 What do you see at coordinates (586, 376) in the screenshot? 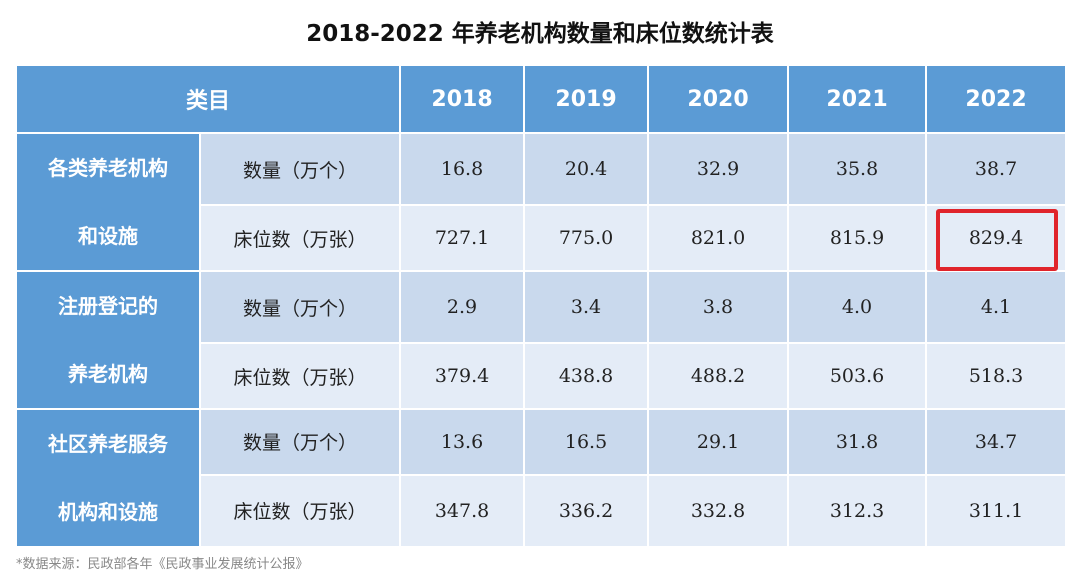
I see `value-cell: 438.8` at bounding box center [586, 376].